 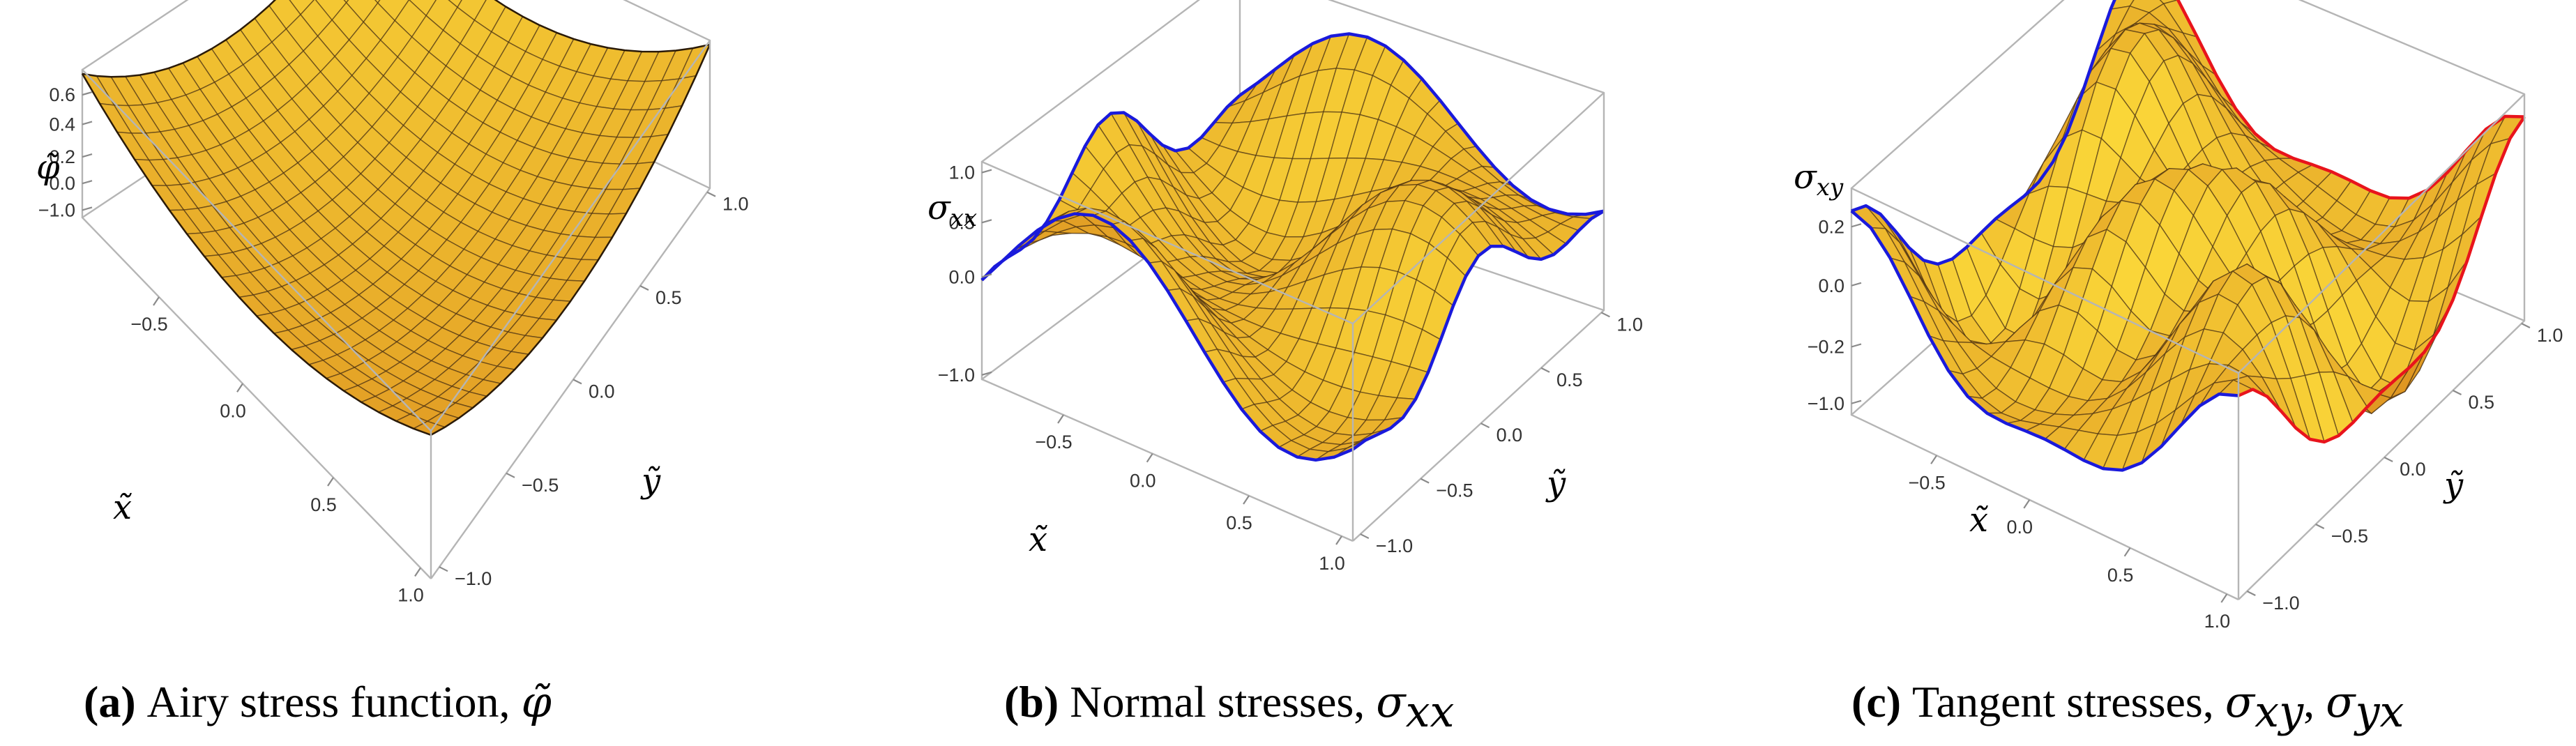 I want to click on caption-b: (b) Normal stresses, σxx, so click(x=1229, y=706).